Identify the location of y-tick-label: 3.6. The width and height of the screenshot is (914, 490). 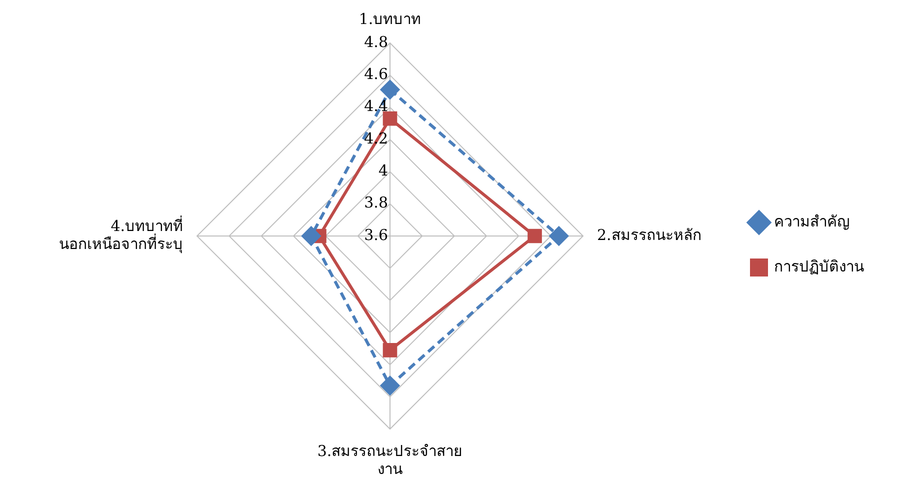
(376, 235).